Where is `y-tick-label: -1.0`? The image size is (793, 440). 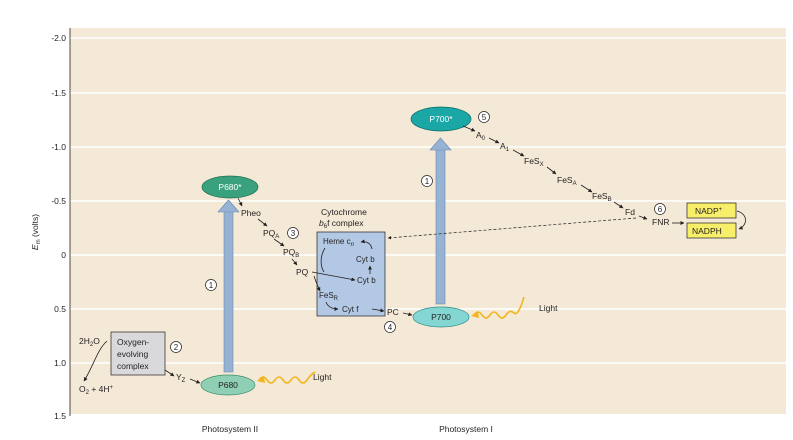 y-tick-label: -1.0 is located at coordinates (58, 147).